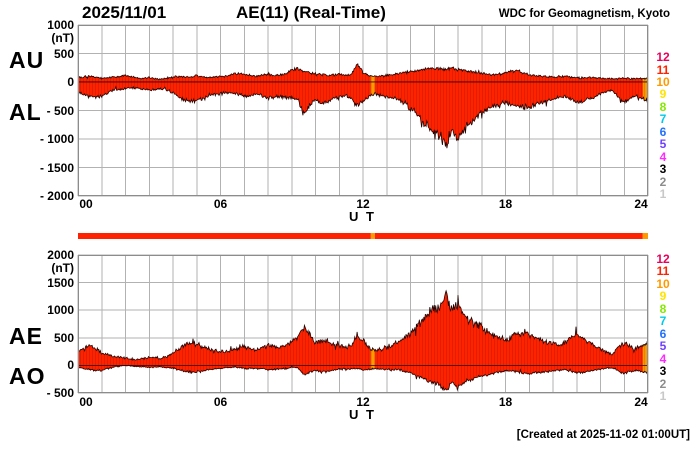 This screenshot has width=700, height=450. Describe the element at coordinates (62, 38) in the screenshot. I see `top-unit-label: (nT)` at that location.